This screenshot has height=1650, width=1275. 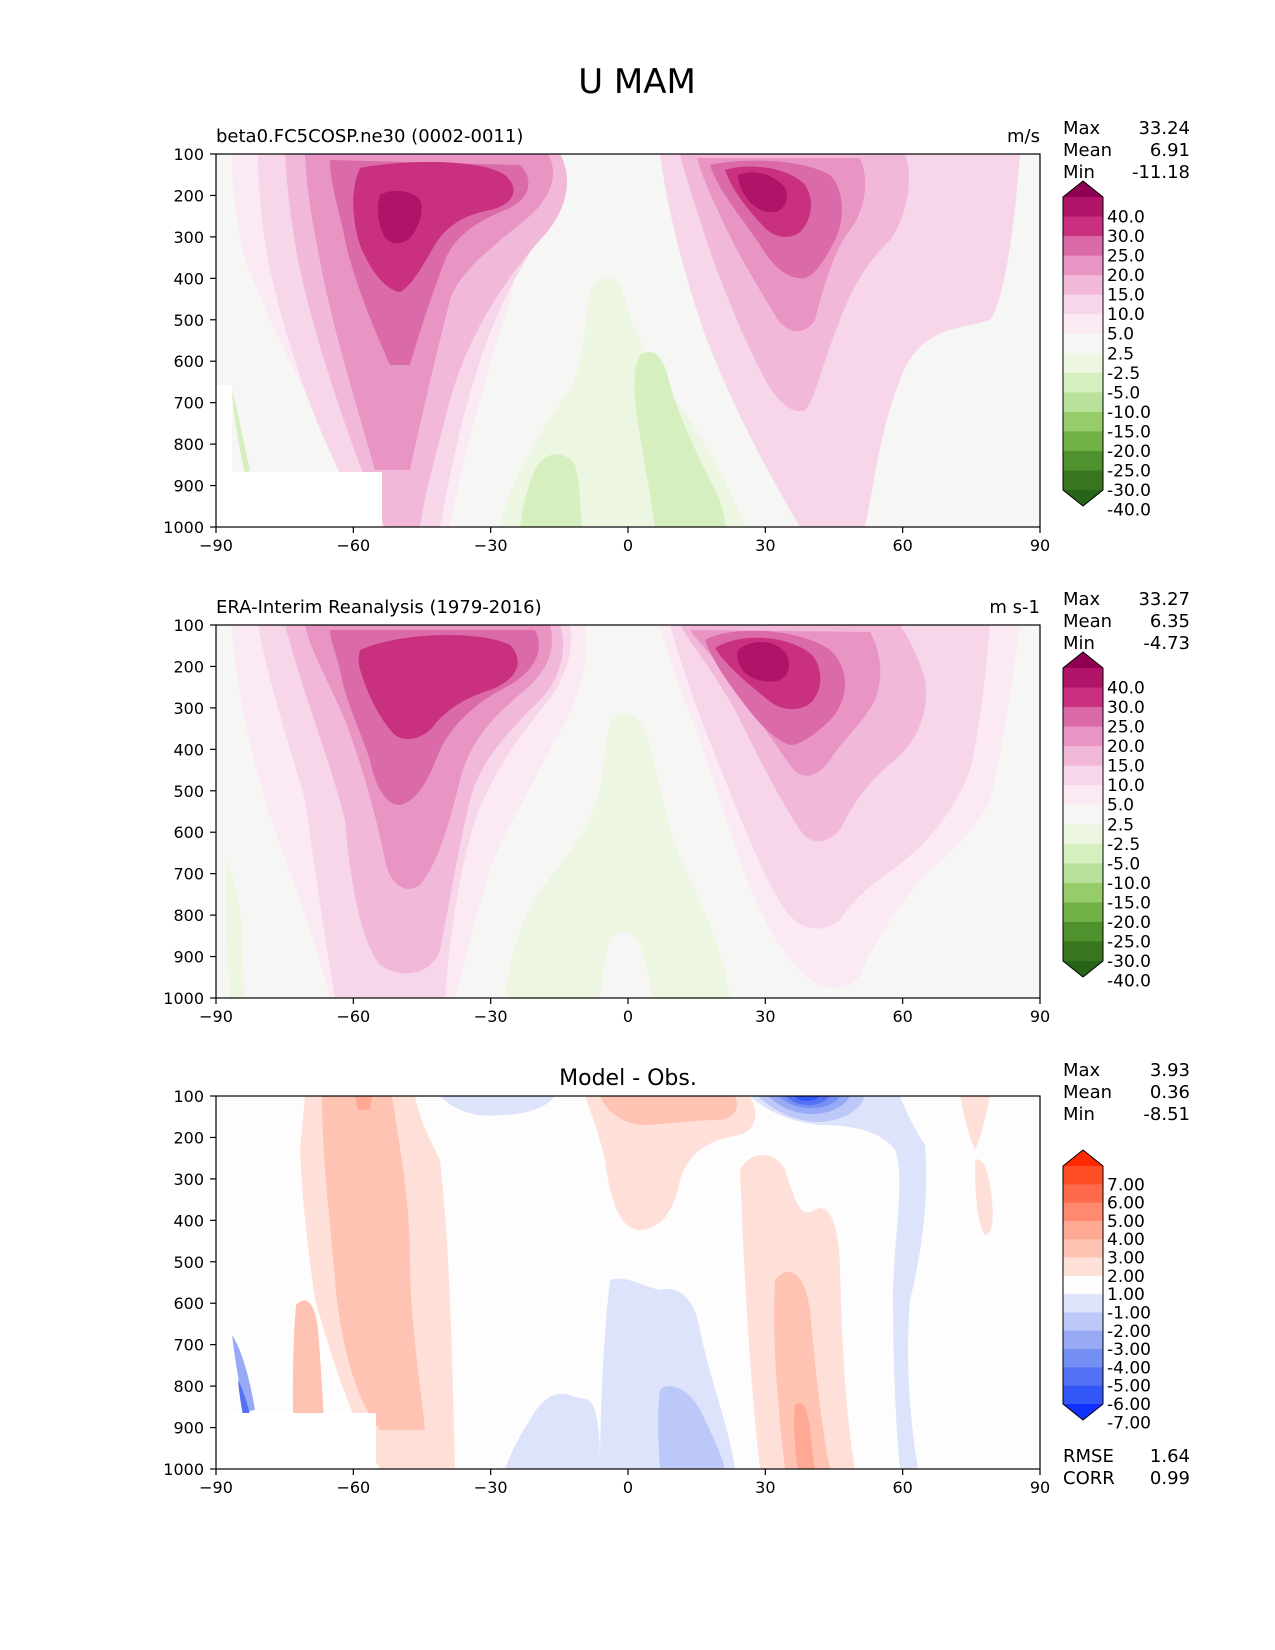 I want to click on stats-box: Max 33.24 Mean 6.91 Min -11.18, so click(x=1126, y=150).